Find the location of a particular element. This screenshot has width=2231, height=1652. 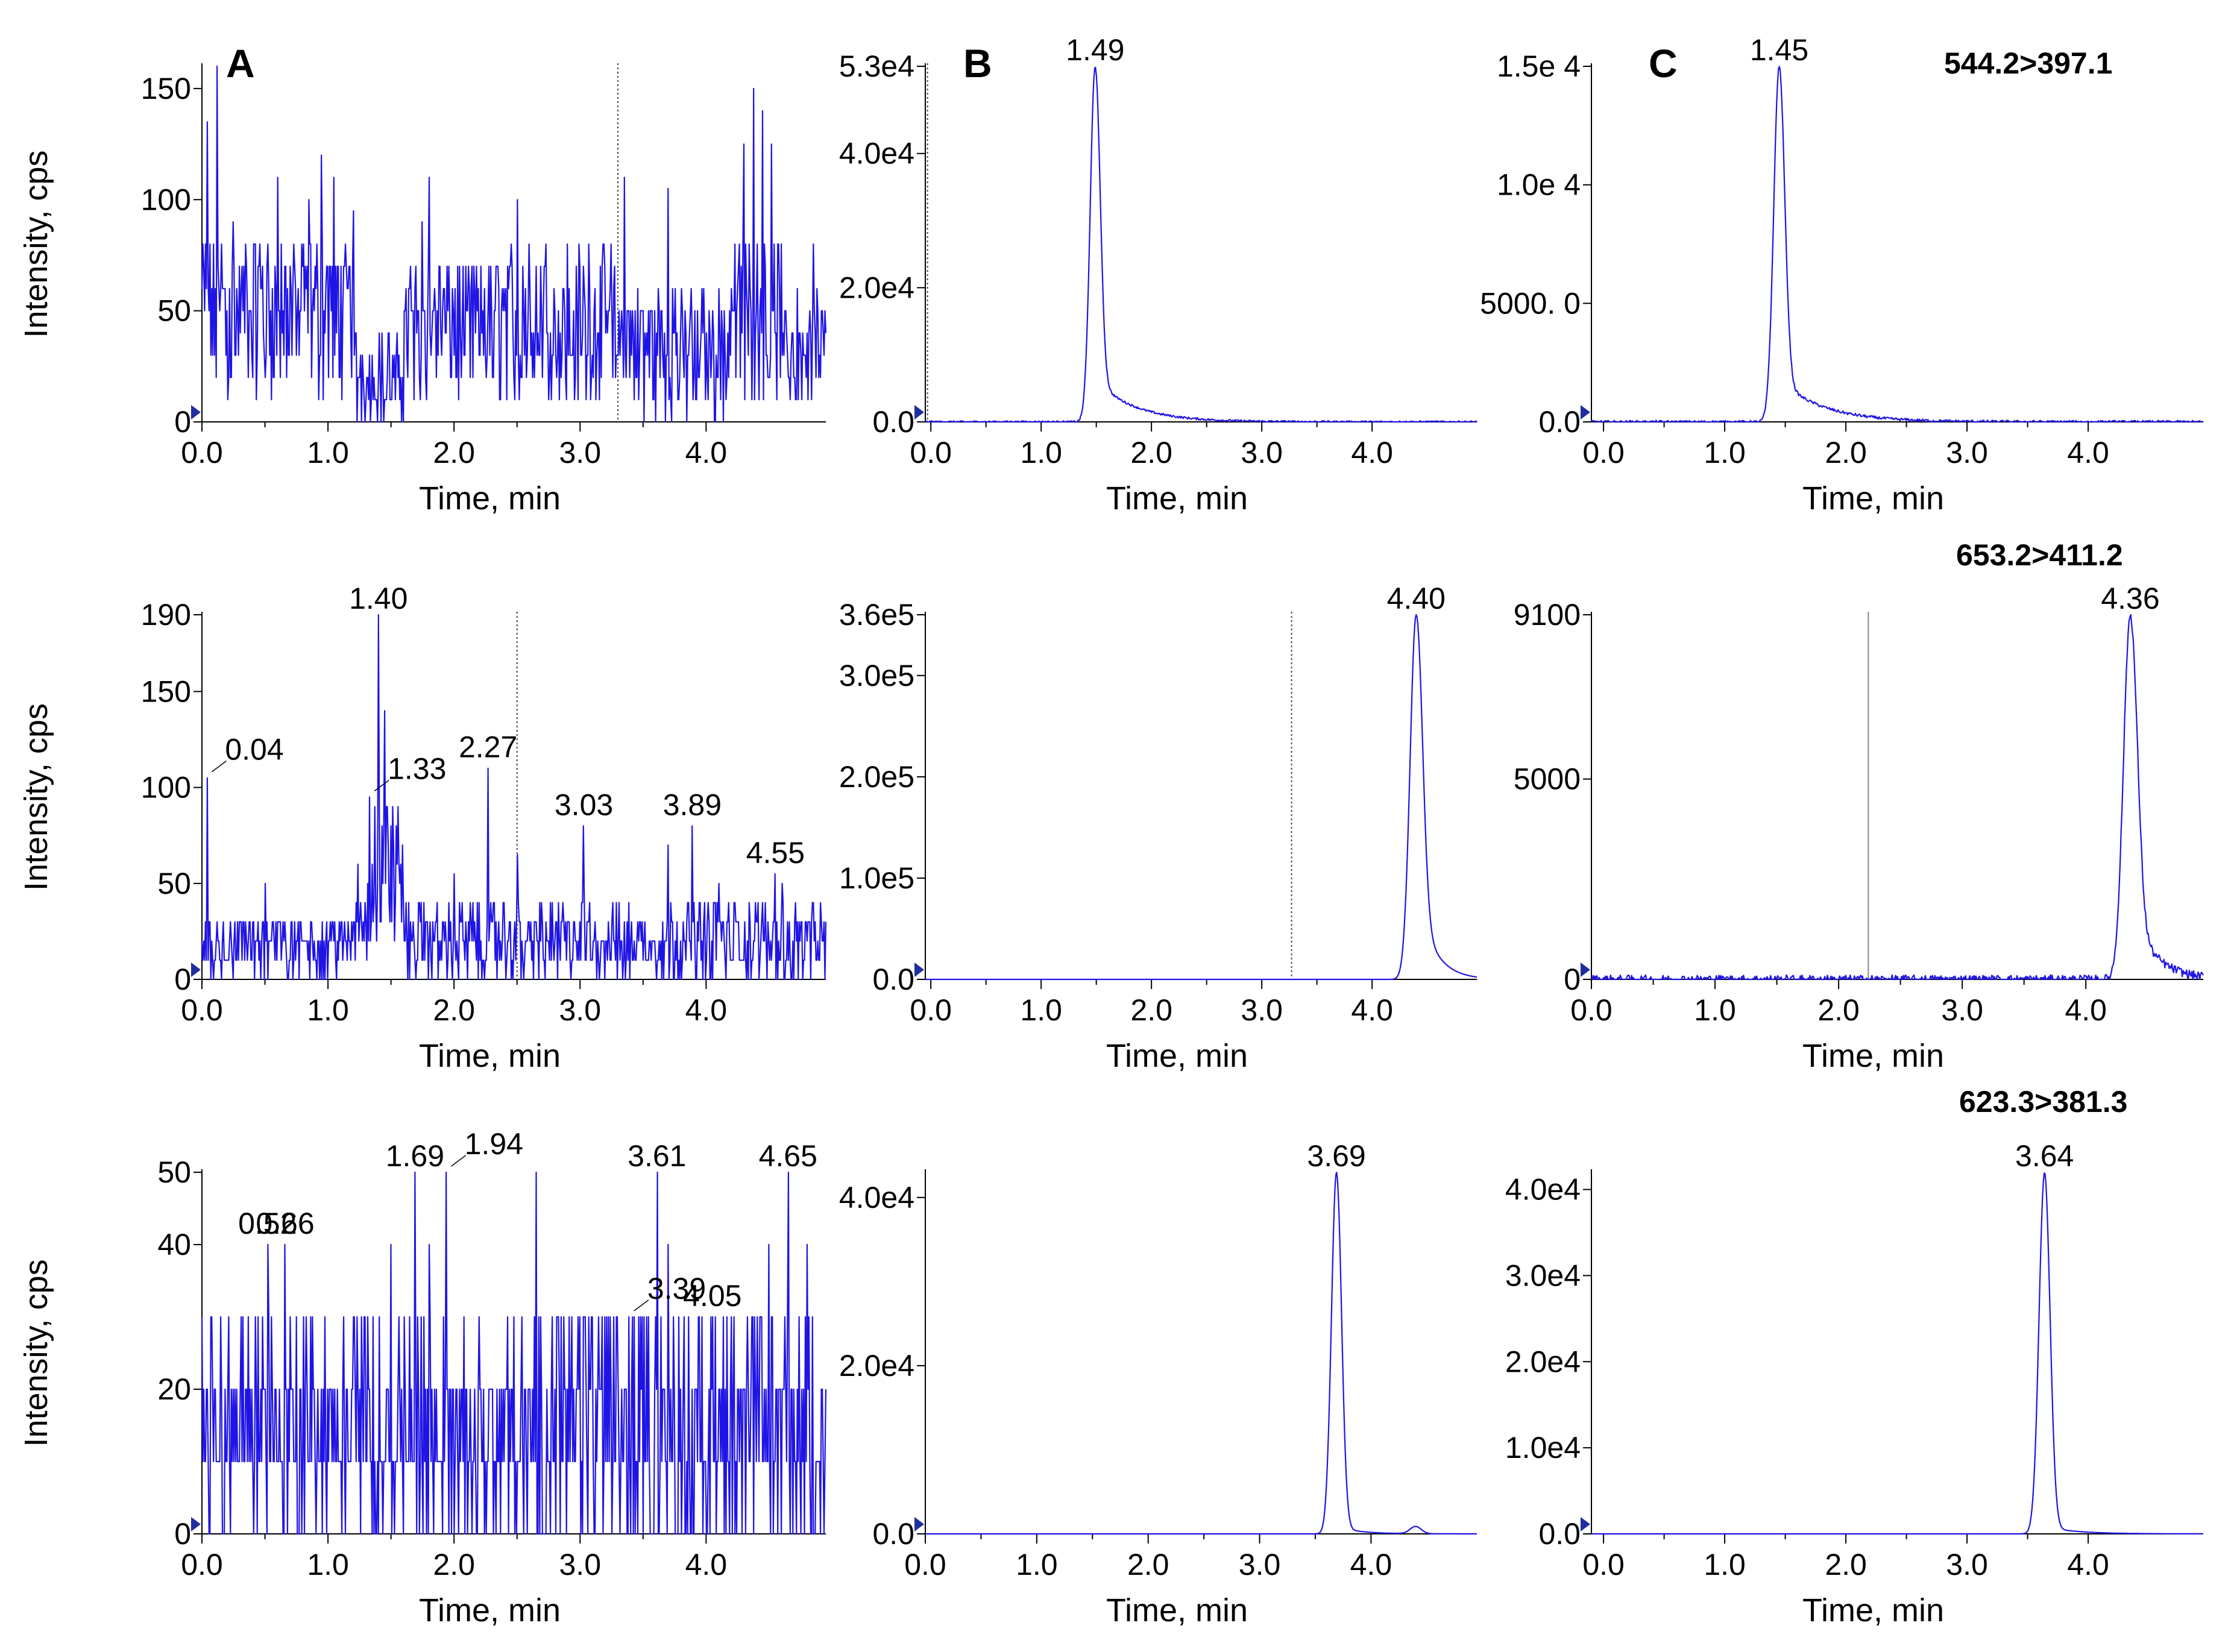

panel-letter-b: B is located at coordinates (977, 63).